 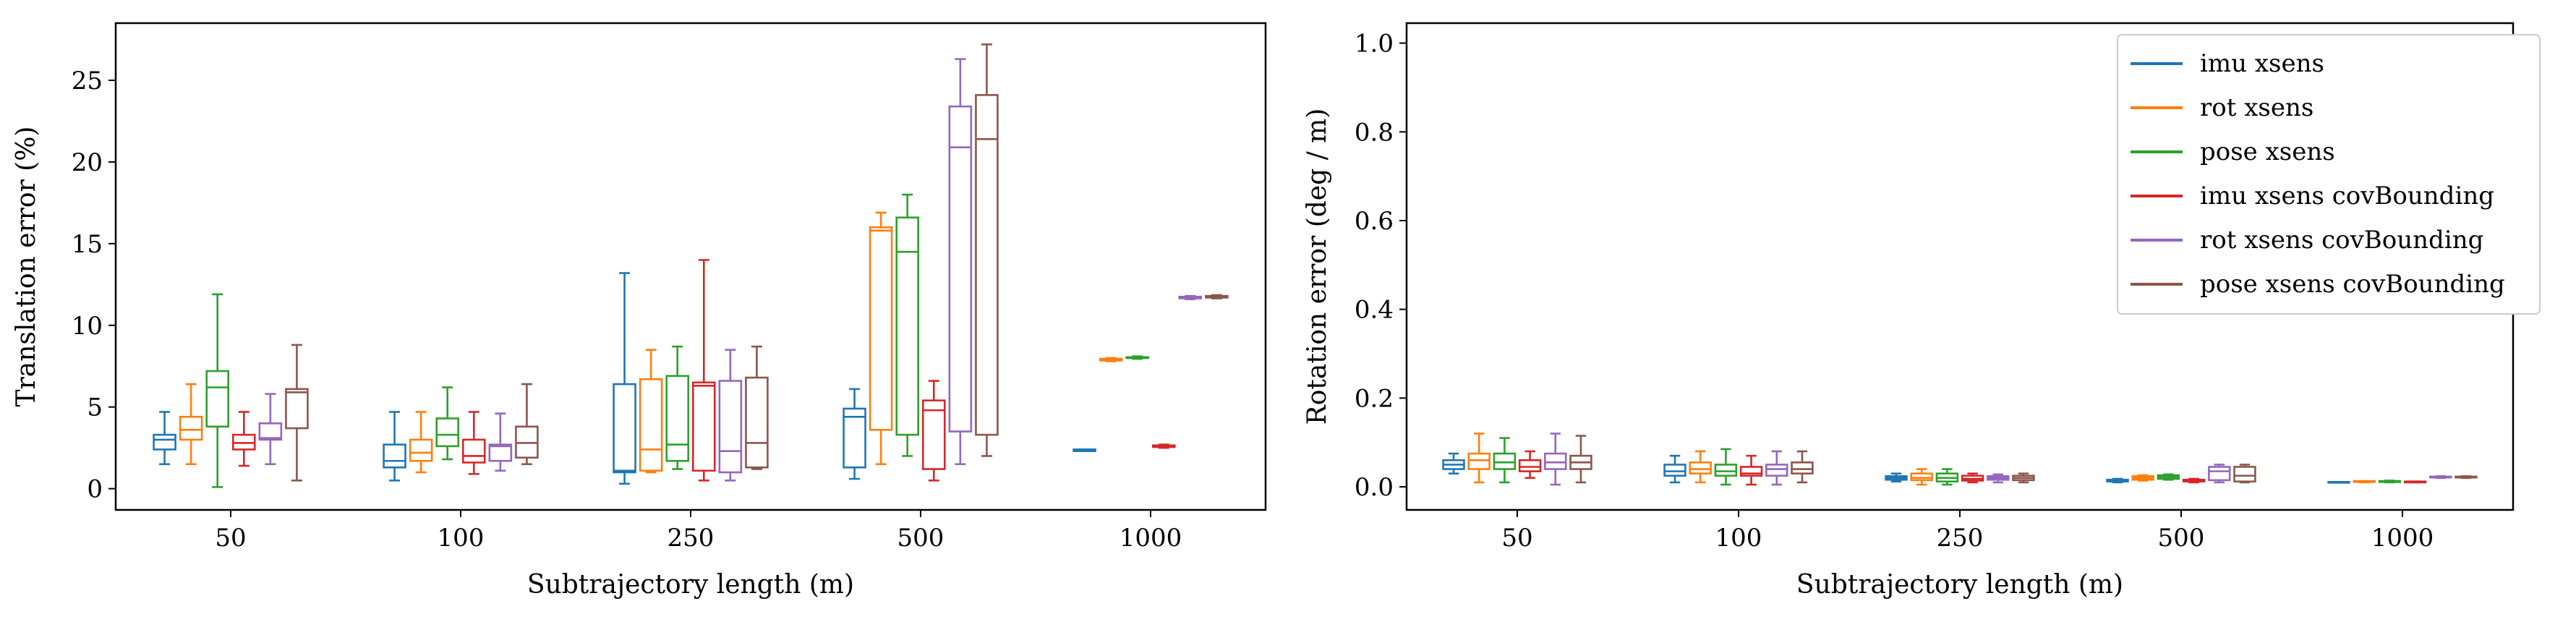 What do you see at coordinates (1381, 266) in the screenshot?
I see `rotation-y-ticks: 0.0 0.2 0.4 0.6 0.8 1.0` at bounding box center [1381, 266].